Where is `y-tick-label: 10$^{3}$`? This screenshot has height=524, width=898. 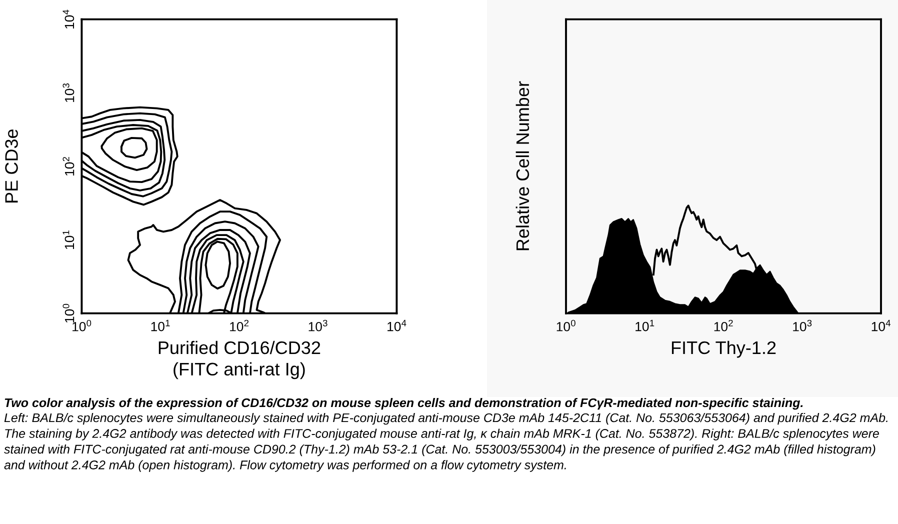 y-tick-label: 10$^{3}$ is located at coordinates (68, 92).